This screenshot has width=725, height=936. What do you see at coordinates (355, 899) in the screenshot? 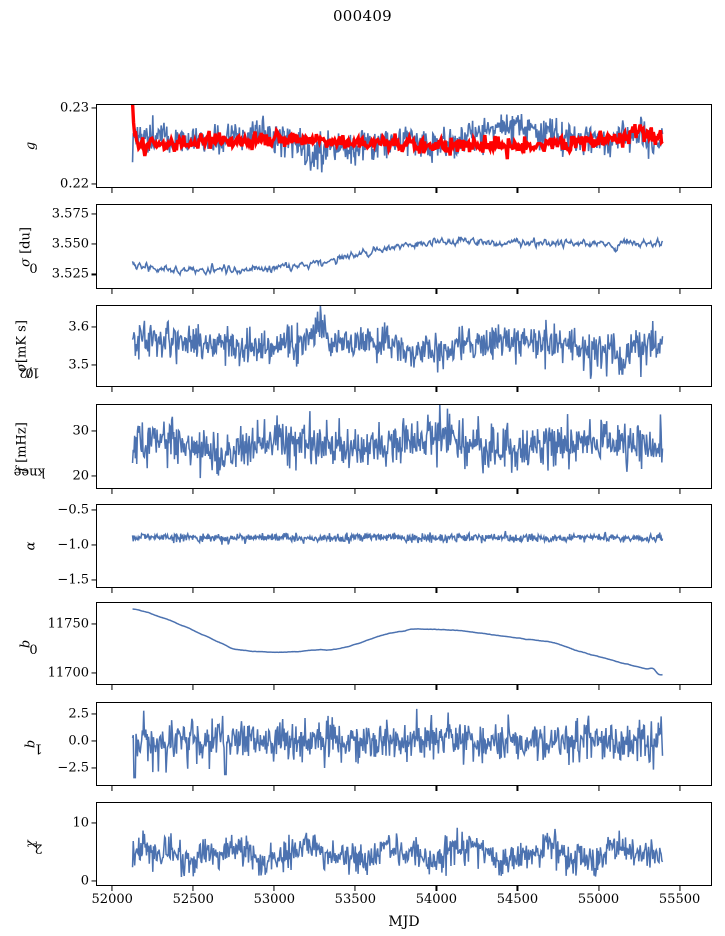
I see `x-tick-label: 53500` at bounding box center [355, 899].